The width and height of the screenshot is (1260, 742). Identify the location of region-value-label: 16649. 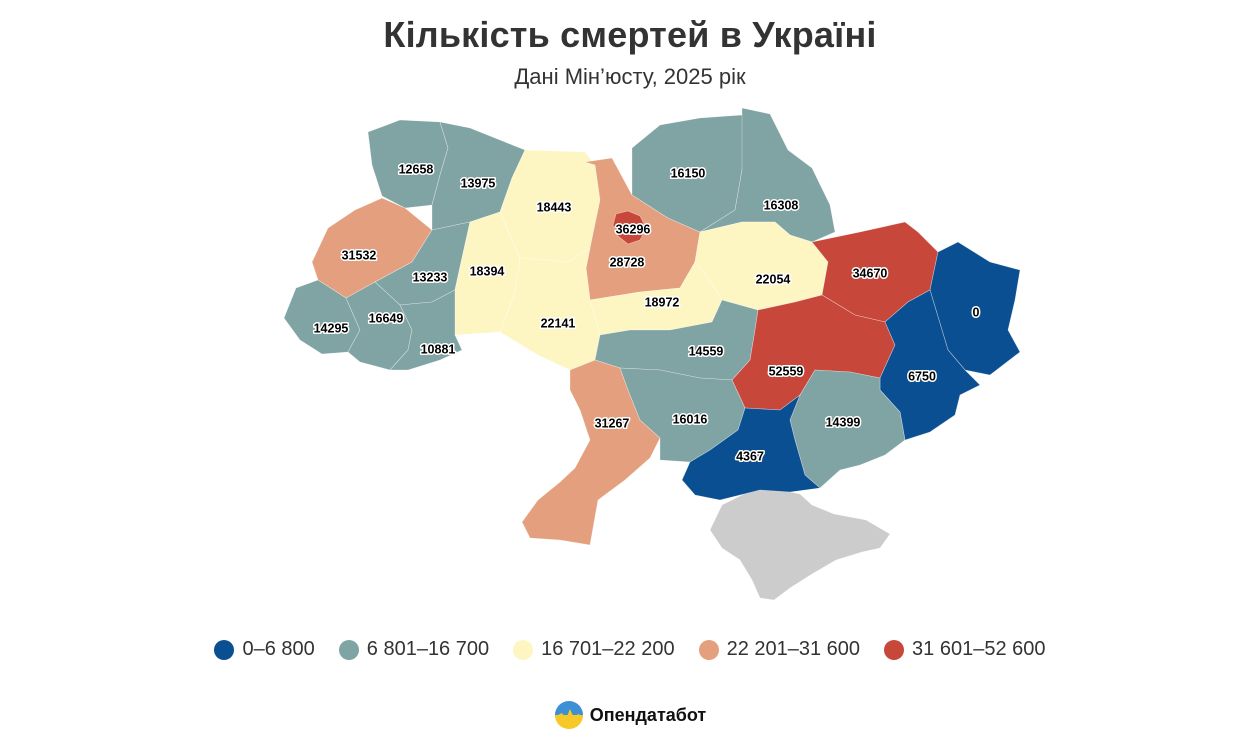
(386, 318).